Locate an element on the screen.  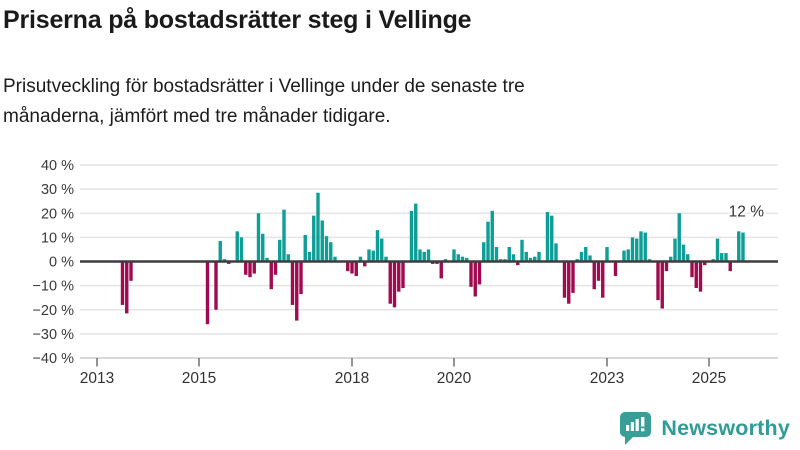
x-tick-label: 2025 is located at coordinates (709, 378).